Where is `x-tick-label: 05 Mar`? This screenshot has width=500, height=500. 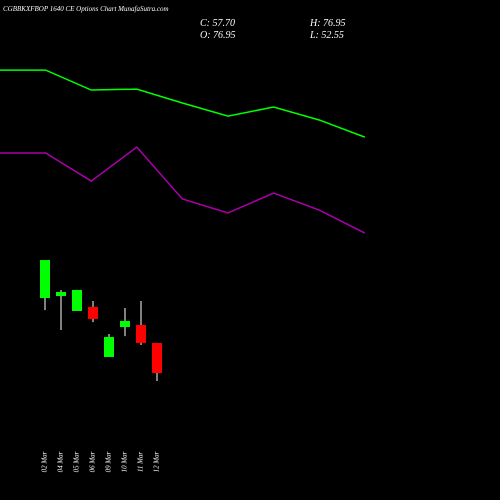 x-tick-label: 05 Mar is located at coordinates (77, 461).